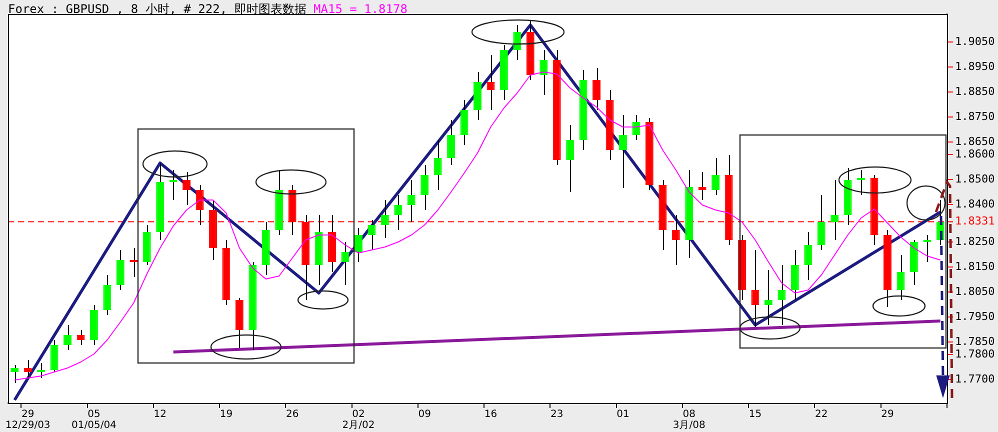 This screenshot has width=998, height=432. I want to click on y-tick-label: 1.8400, so click(975, 203).